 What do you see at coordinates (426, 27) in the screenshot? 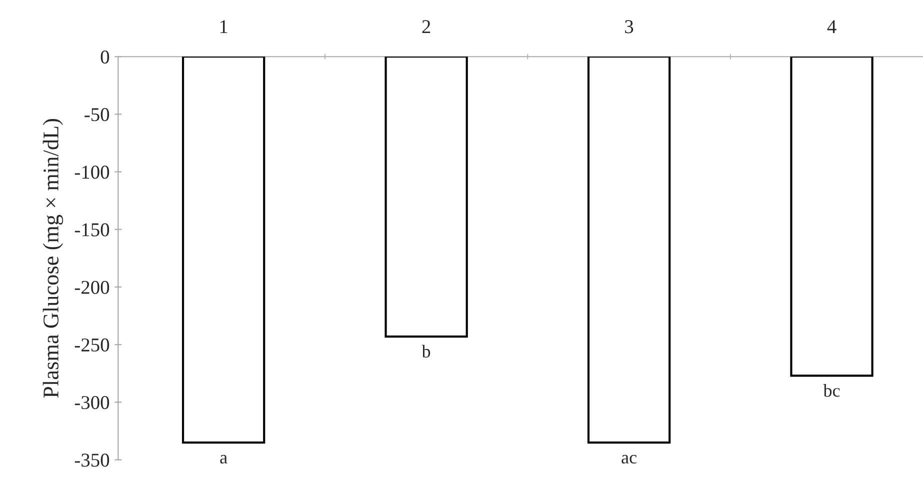
I see `x-tick-label: 2` at bounding box center [426, 27].